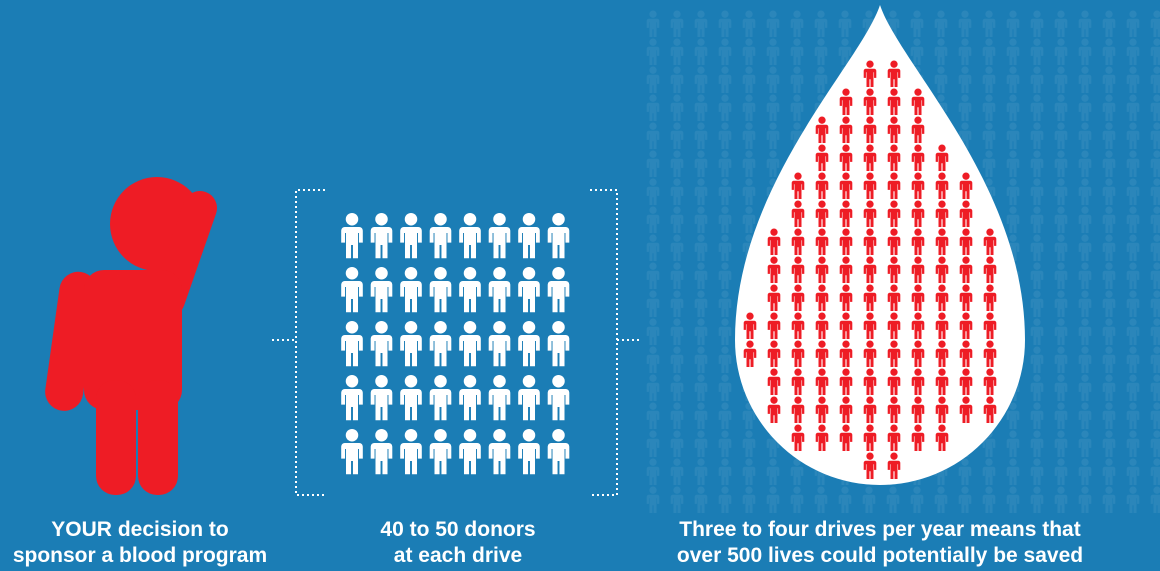 Image resolution: width=1160 pixels, height=571 pixels. What do you see at coordinates (880, 529) in the screenshot?
I see `caption-text: Three to four drives per year means that` at bounding box center [880, 529].